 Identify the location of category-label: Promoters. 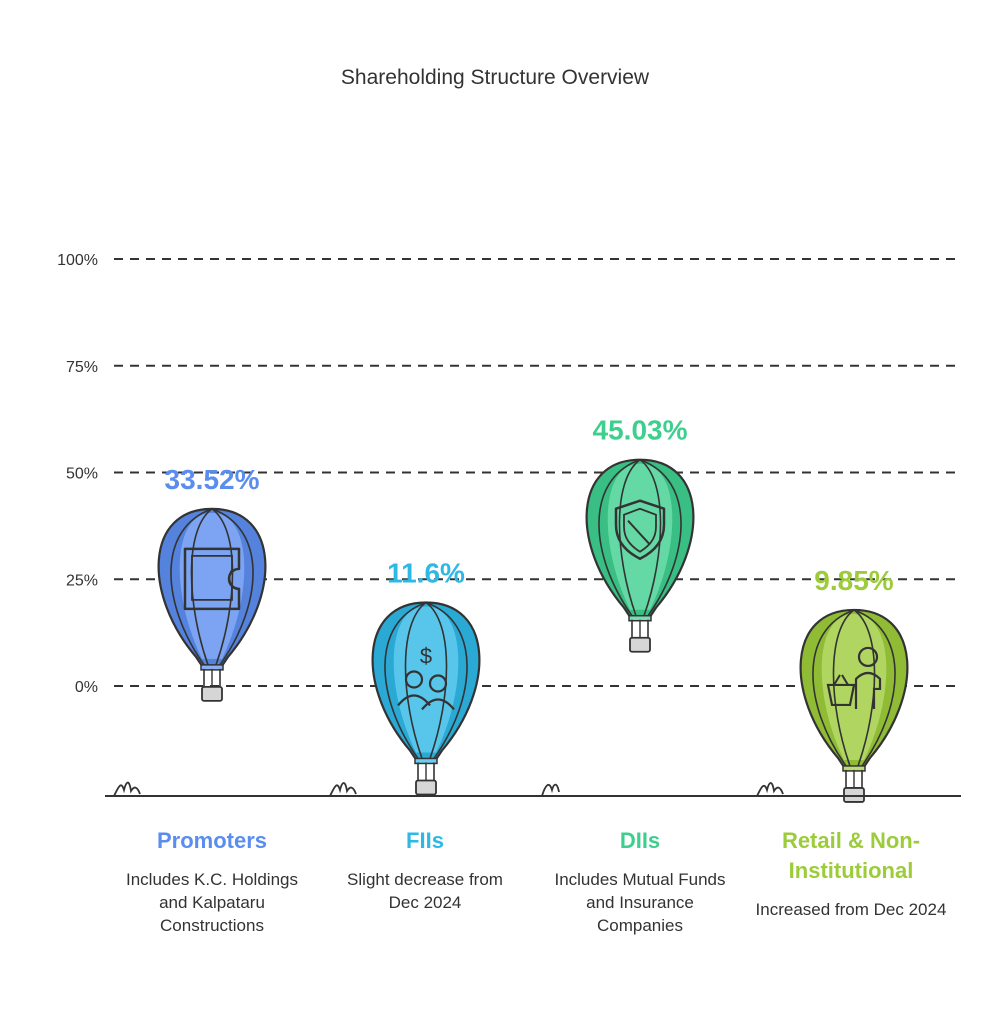
(212, 840).